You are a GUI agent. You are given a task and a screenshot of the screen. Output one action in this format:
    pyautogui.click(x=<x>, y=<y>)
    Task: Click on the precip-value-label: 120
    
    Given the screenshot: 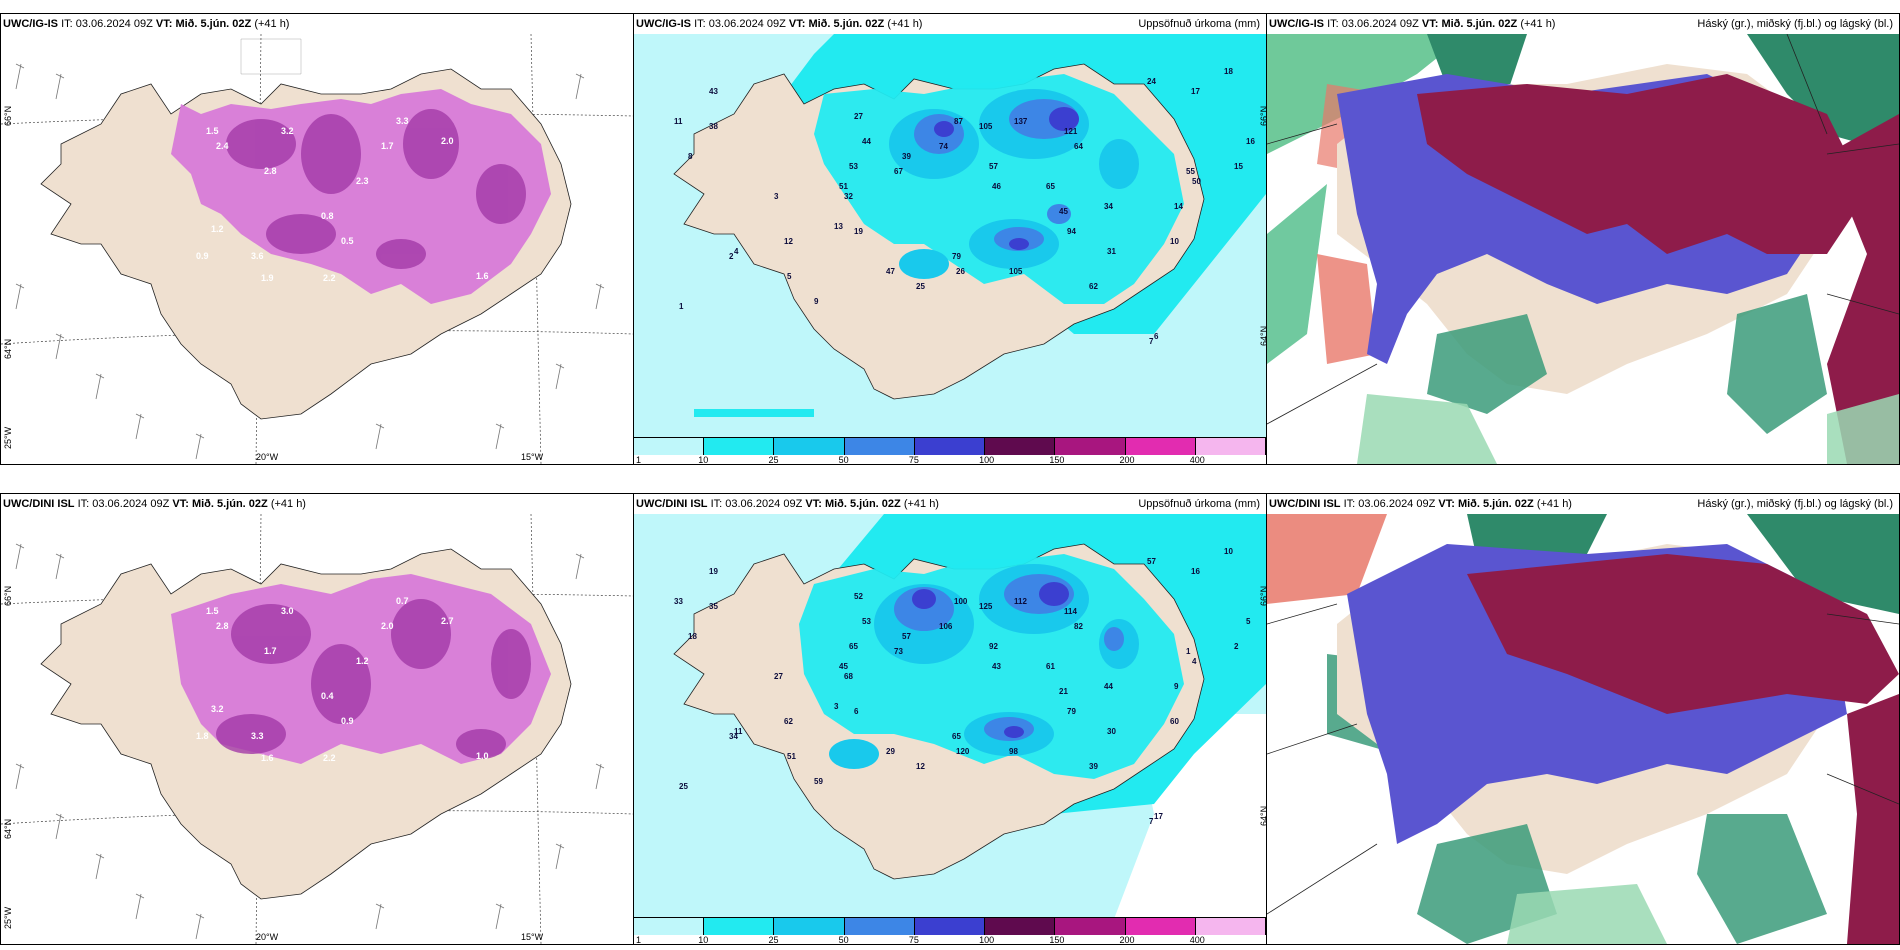 What is the action you would take?
    pyautogui.click(x=963, y=751)
    